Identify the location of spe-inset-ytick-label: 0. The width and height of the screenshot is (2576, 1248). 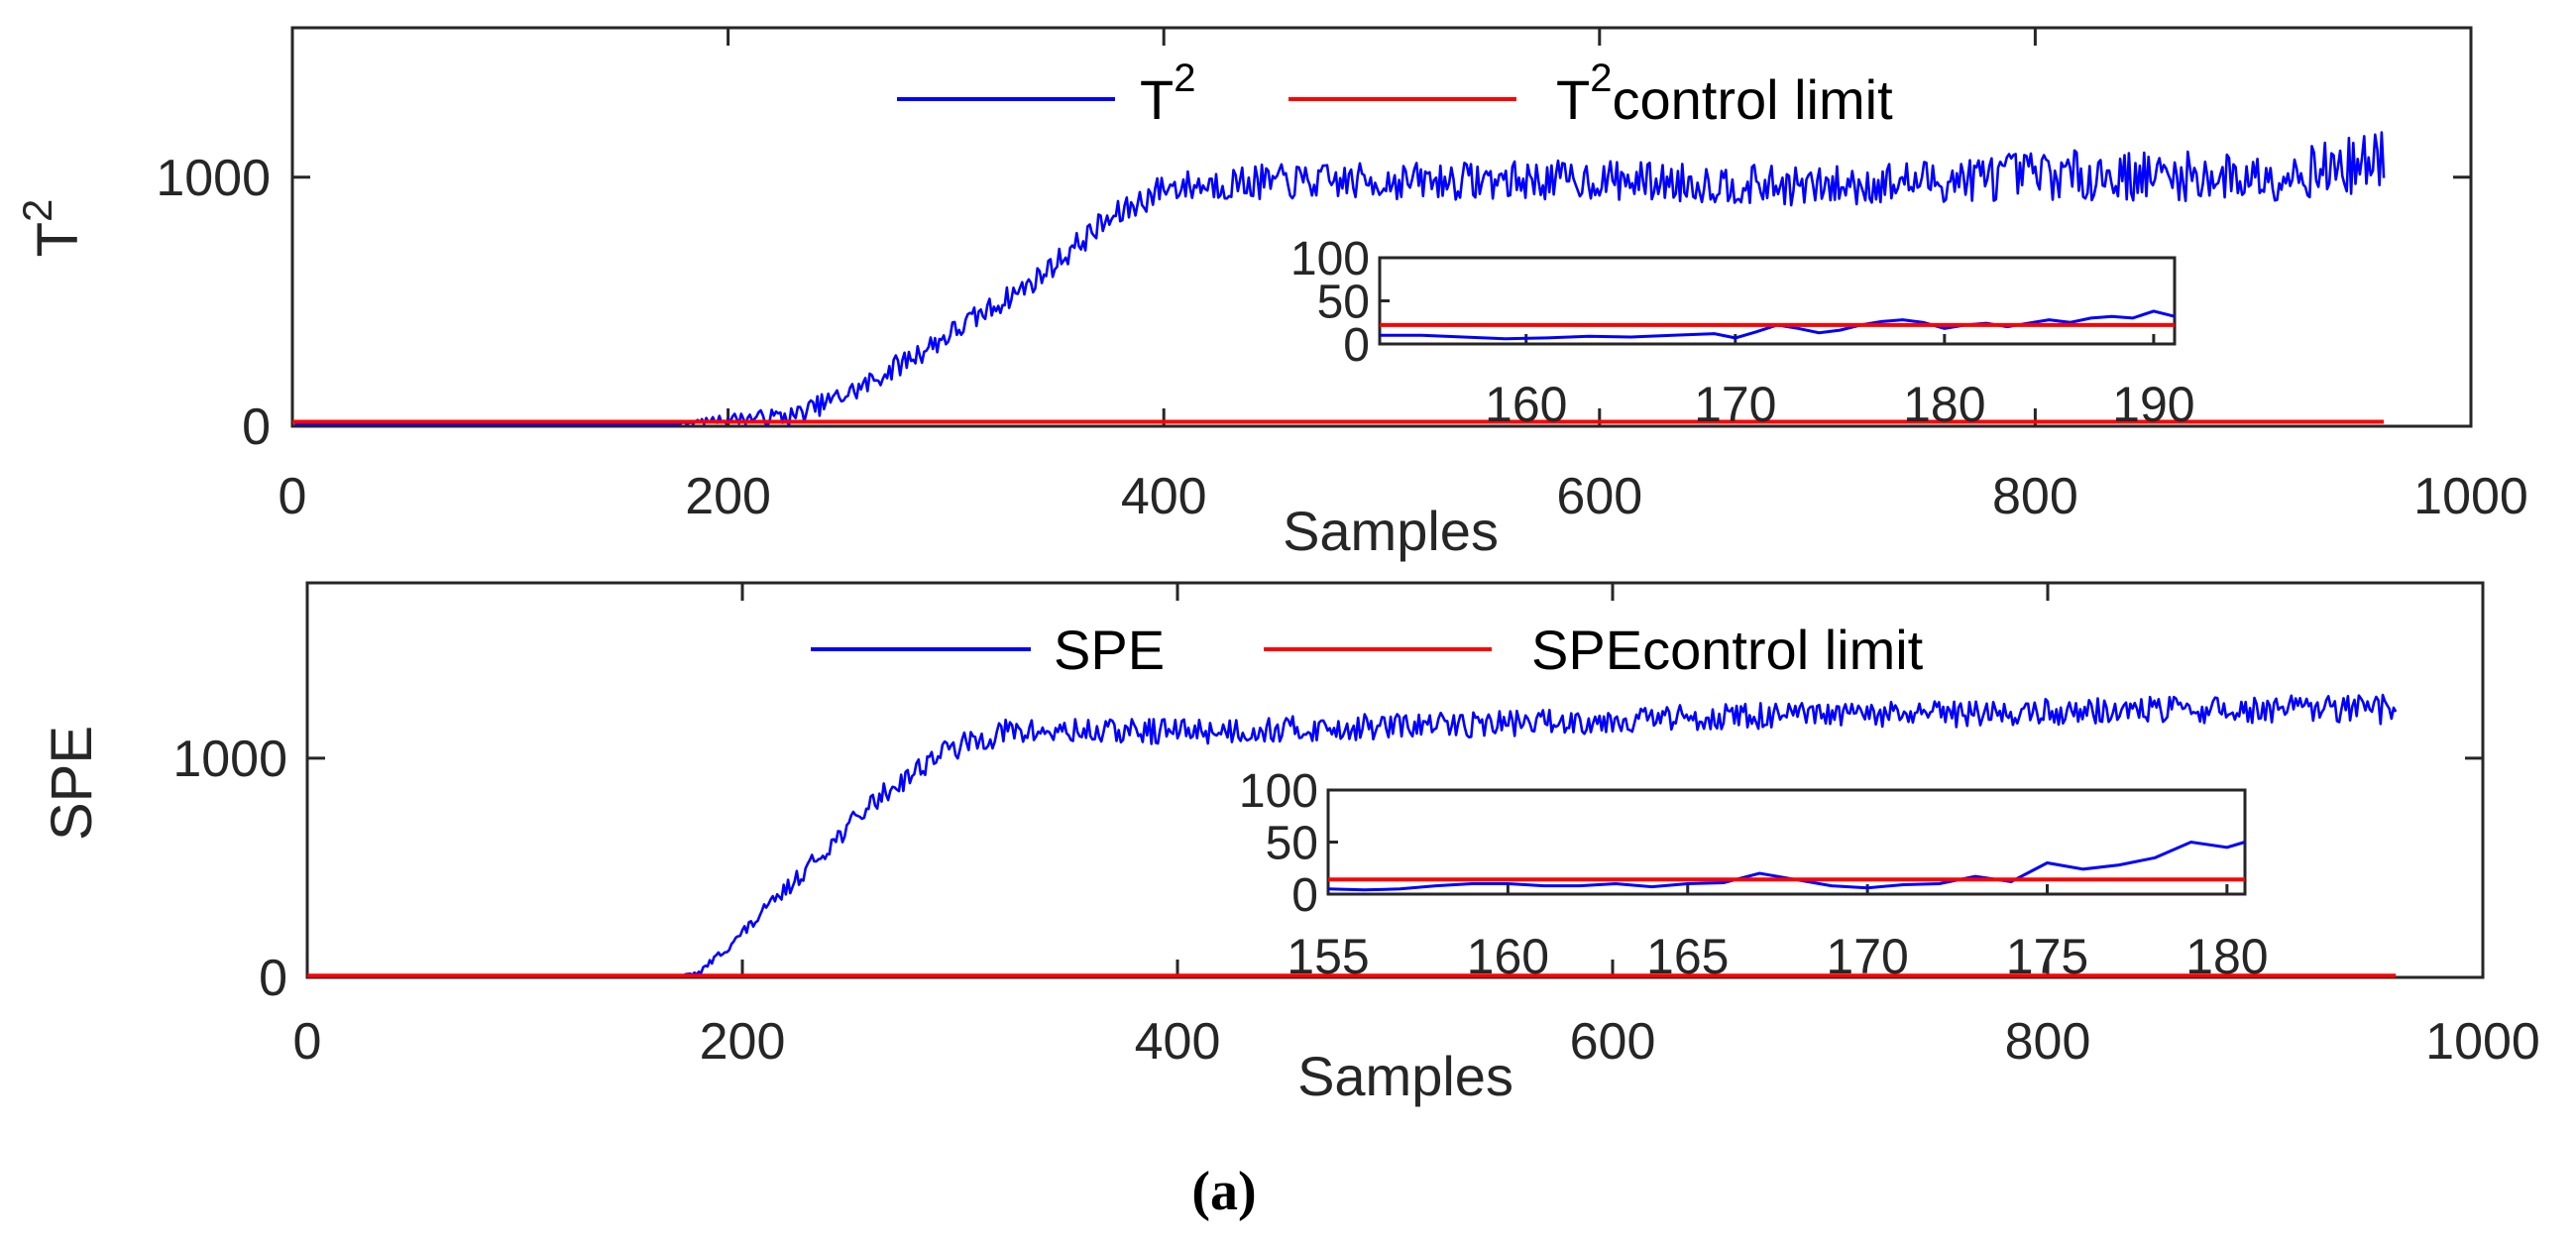
(1304, 896).